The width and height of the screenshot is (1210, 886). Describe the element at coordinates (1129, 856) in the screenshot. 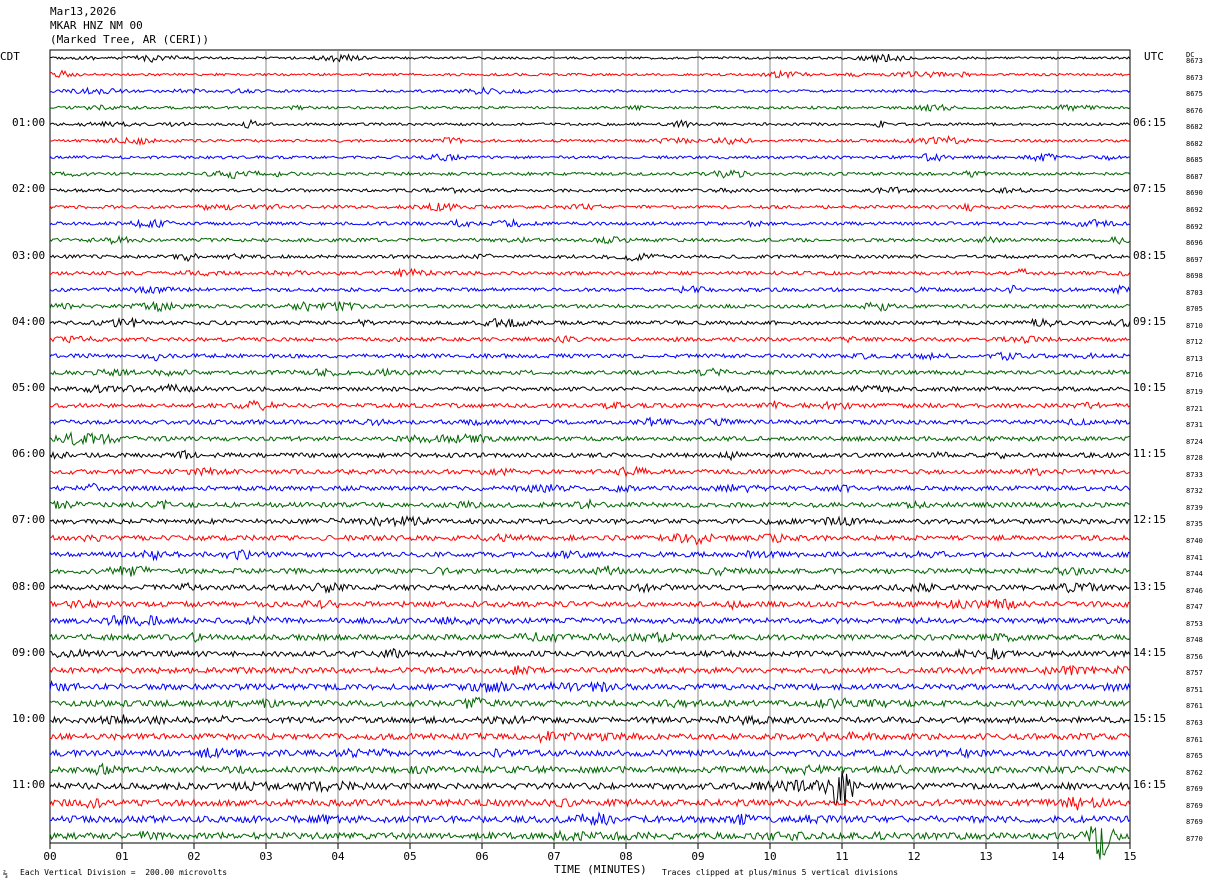

I see `x-tick-label: 15` at that location.